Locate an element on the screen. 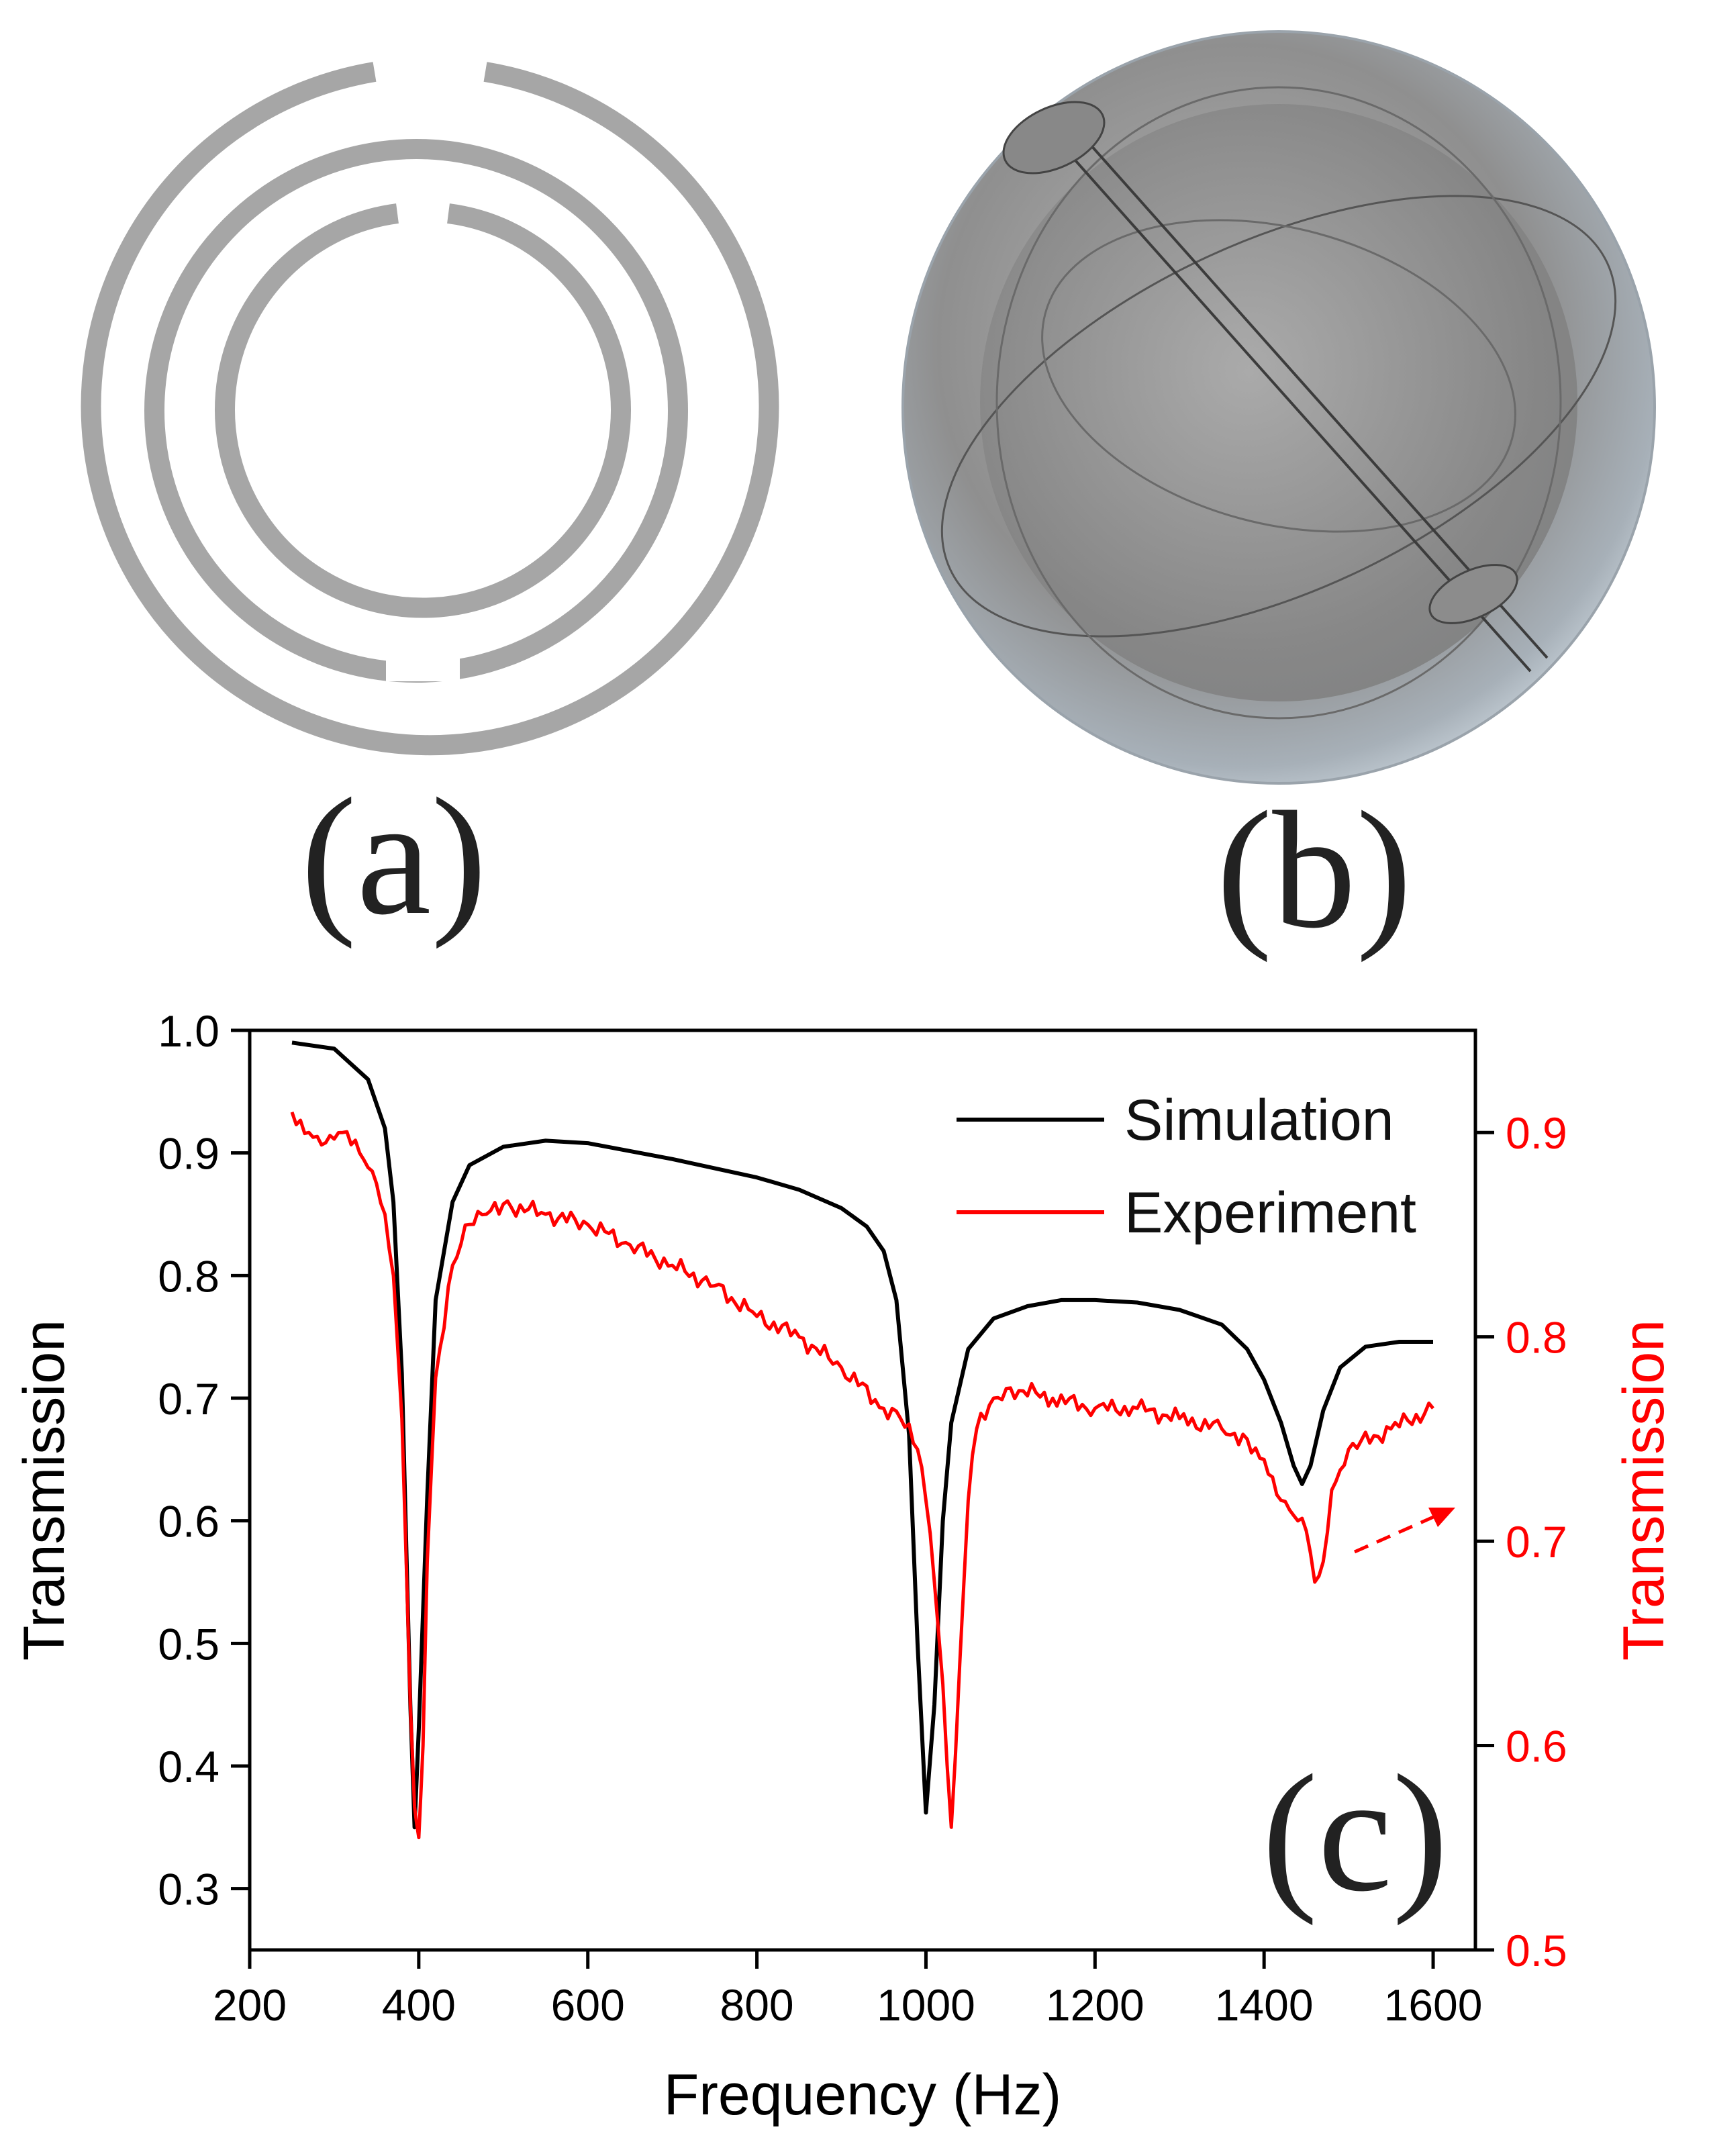 The width and height of the screenshot is (1709, 2156). annotation-arrow is located at coordinates (1404, 1531).